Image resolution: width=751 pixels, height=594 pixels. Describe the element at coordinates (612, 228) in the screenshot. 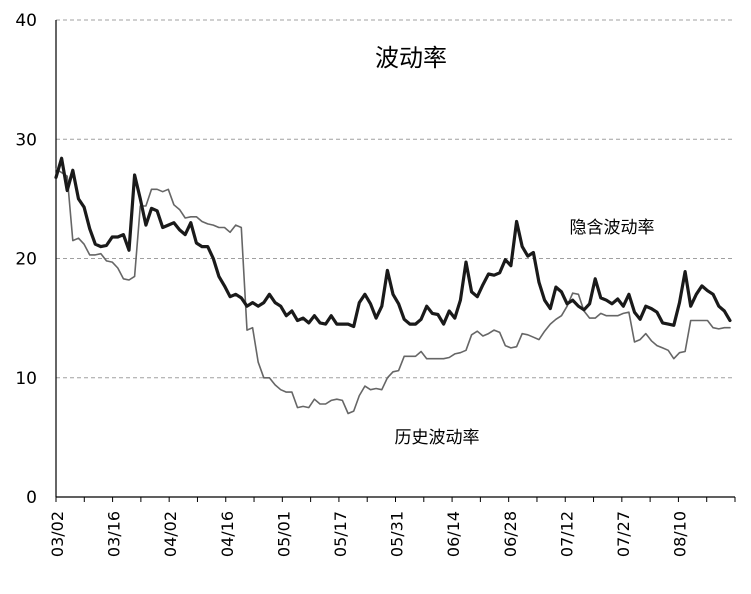

I see `annotation-implied-volatility: 隐含波动率` at that location.